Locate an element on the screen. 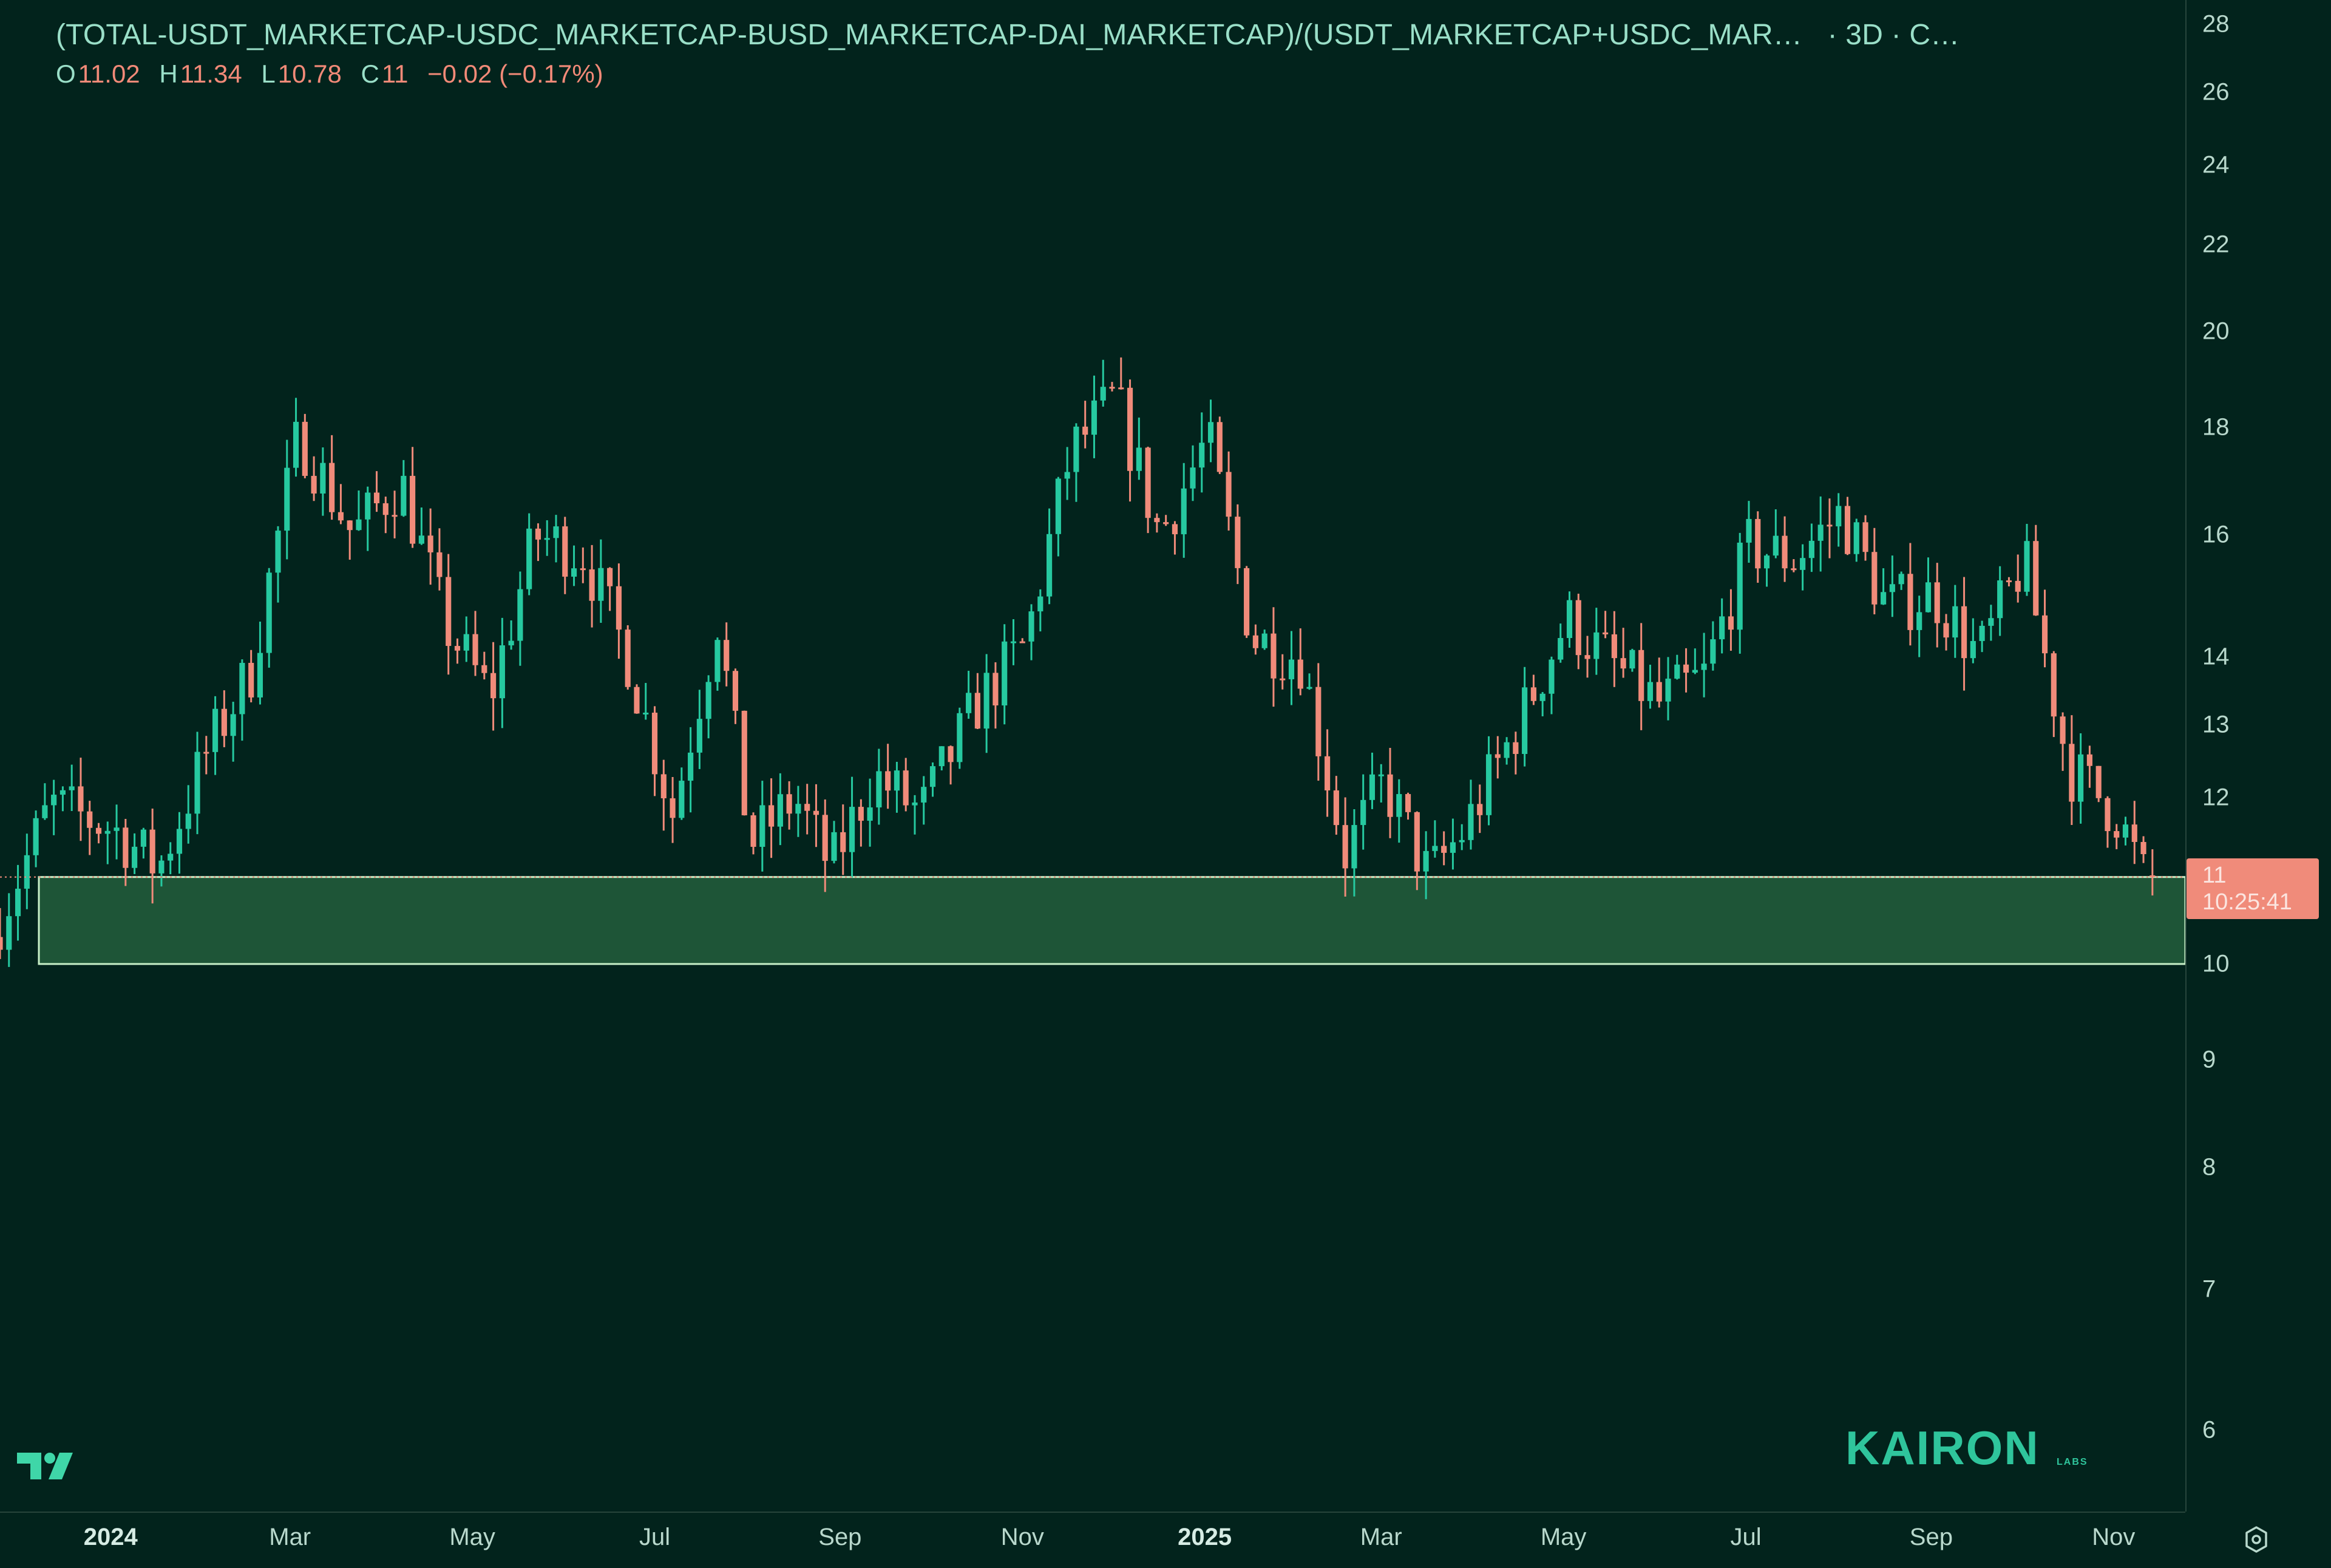  price-scale is located at coordinates (2258, 756).